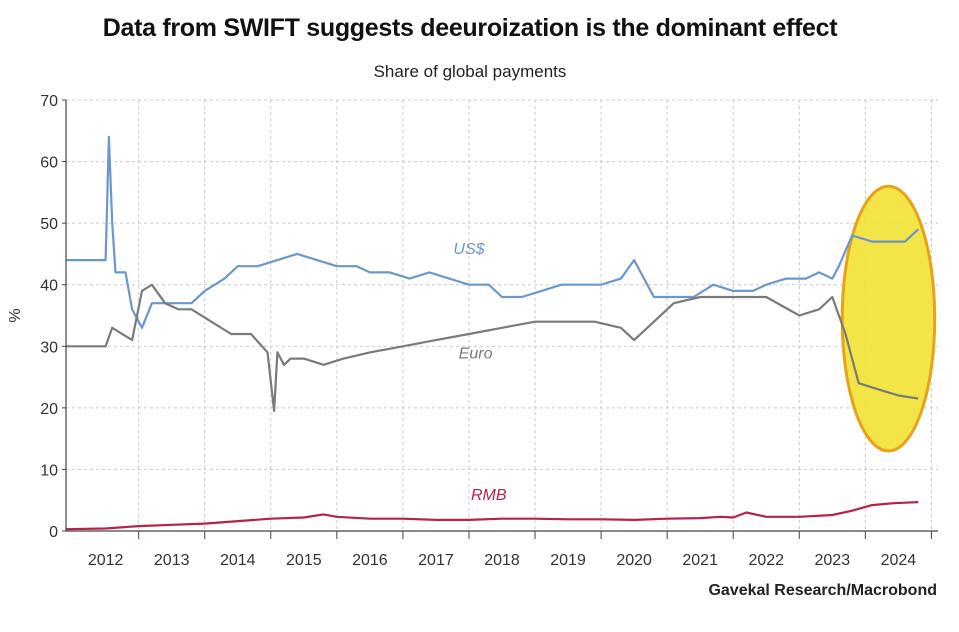 Image resolution: width=959 pixels, height=632 pixels. What do you see at coordinates (49, 101) in the screenshot?
I see `y-tick-label: 70` at bounding box center [49, 101].